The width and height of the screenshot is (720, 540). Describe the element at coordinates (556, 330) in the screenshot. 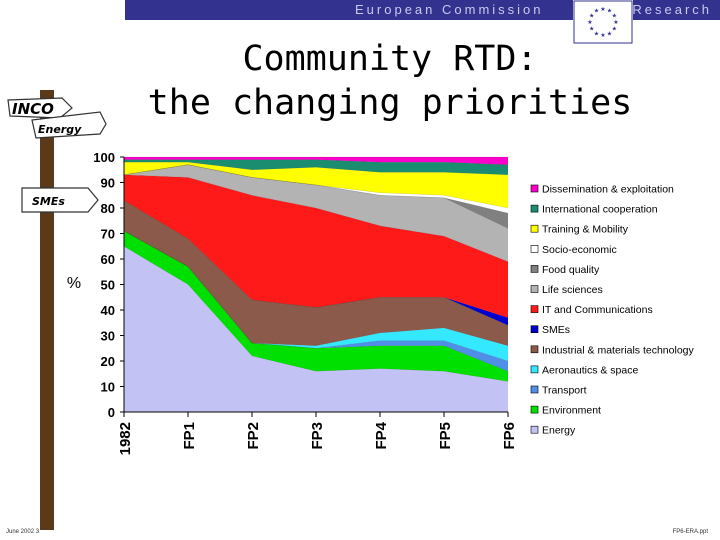

I see `legend-label: SMEs` at that location.